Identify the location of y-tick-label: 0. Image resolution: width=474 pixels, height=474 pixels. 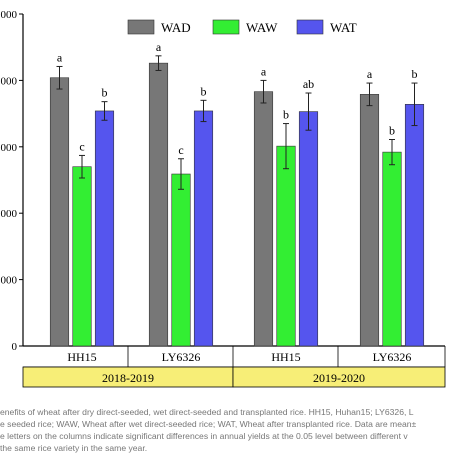
(15, 347).